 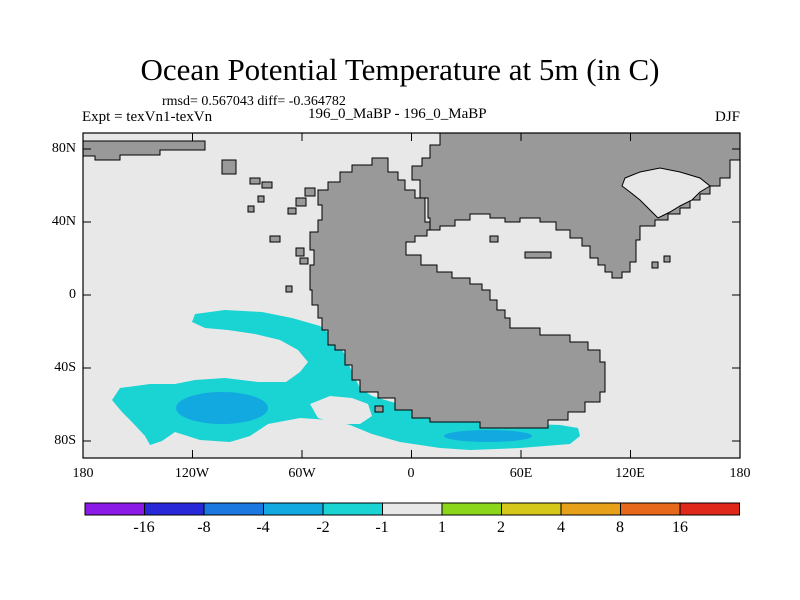 I want to click on color-legend, so click(x=412, y=509).